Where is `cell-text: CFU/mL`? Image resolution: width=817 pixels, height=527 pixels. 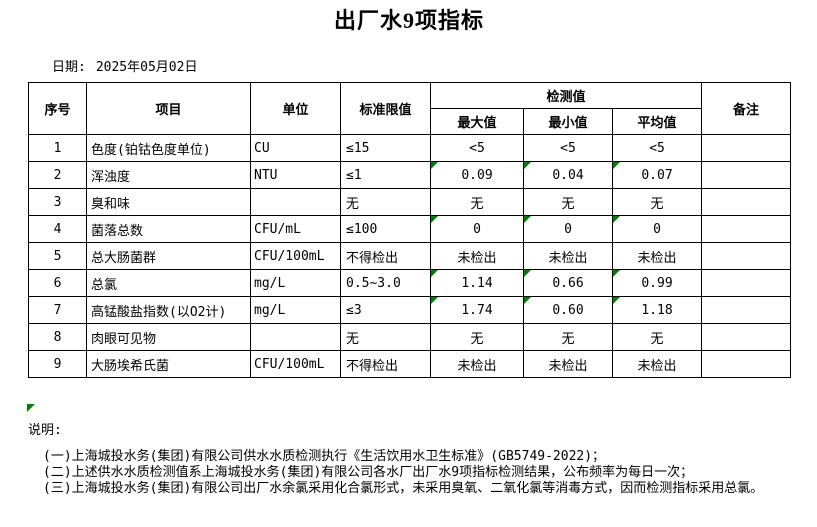
cell-text: CFU/mL is located at coordinates (277, 229).